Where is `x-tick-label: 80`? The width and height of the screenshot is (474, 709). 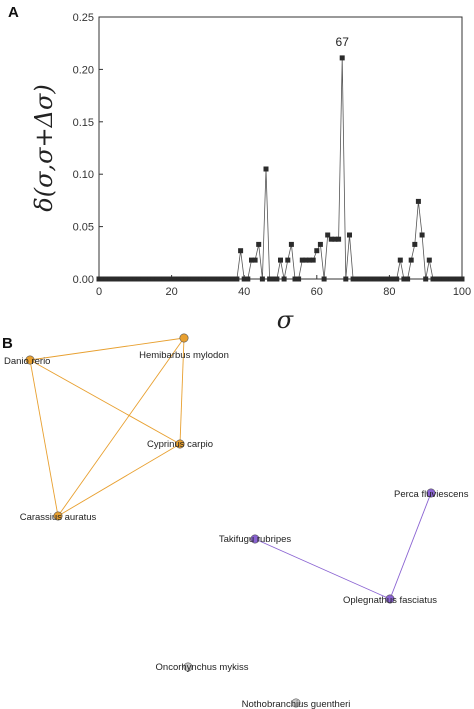 x-tick-label: 80 is located at coordinates (389, 292).